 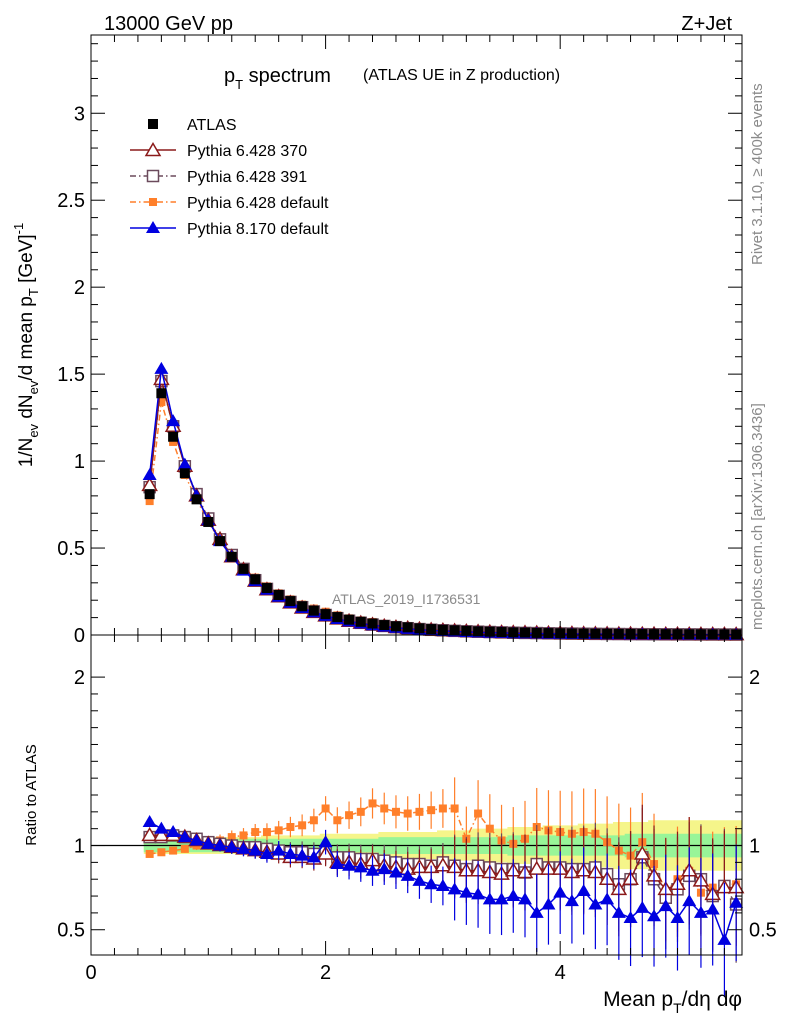 I want to click on main-ylabel: 1/Nev dNev/d mean pT [GeV]-1, so click(x=26, y=345).